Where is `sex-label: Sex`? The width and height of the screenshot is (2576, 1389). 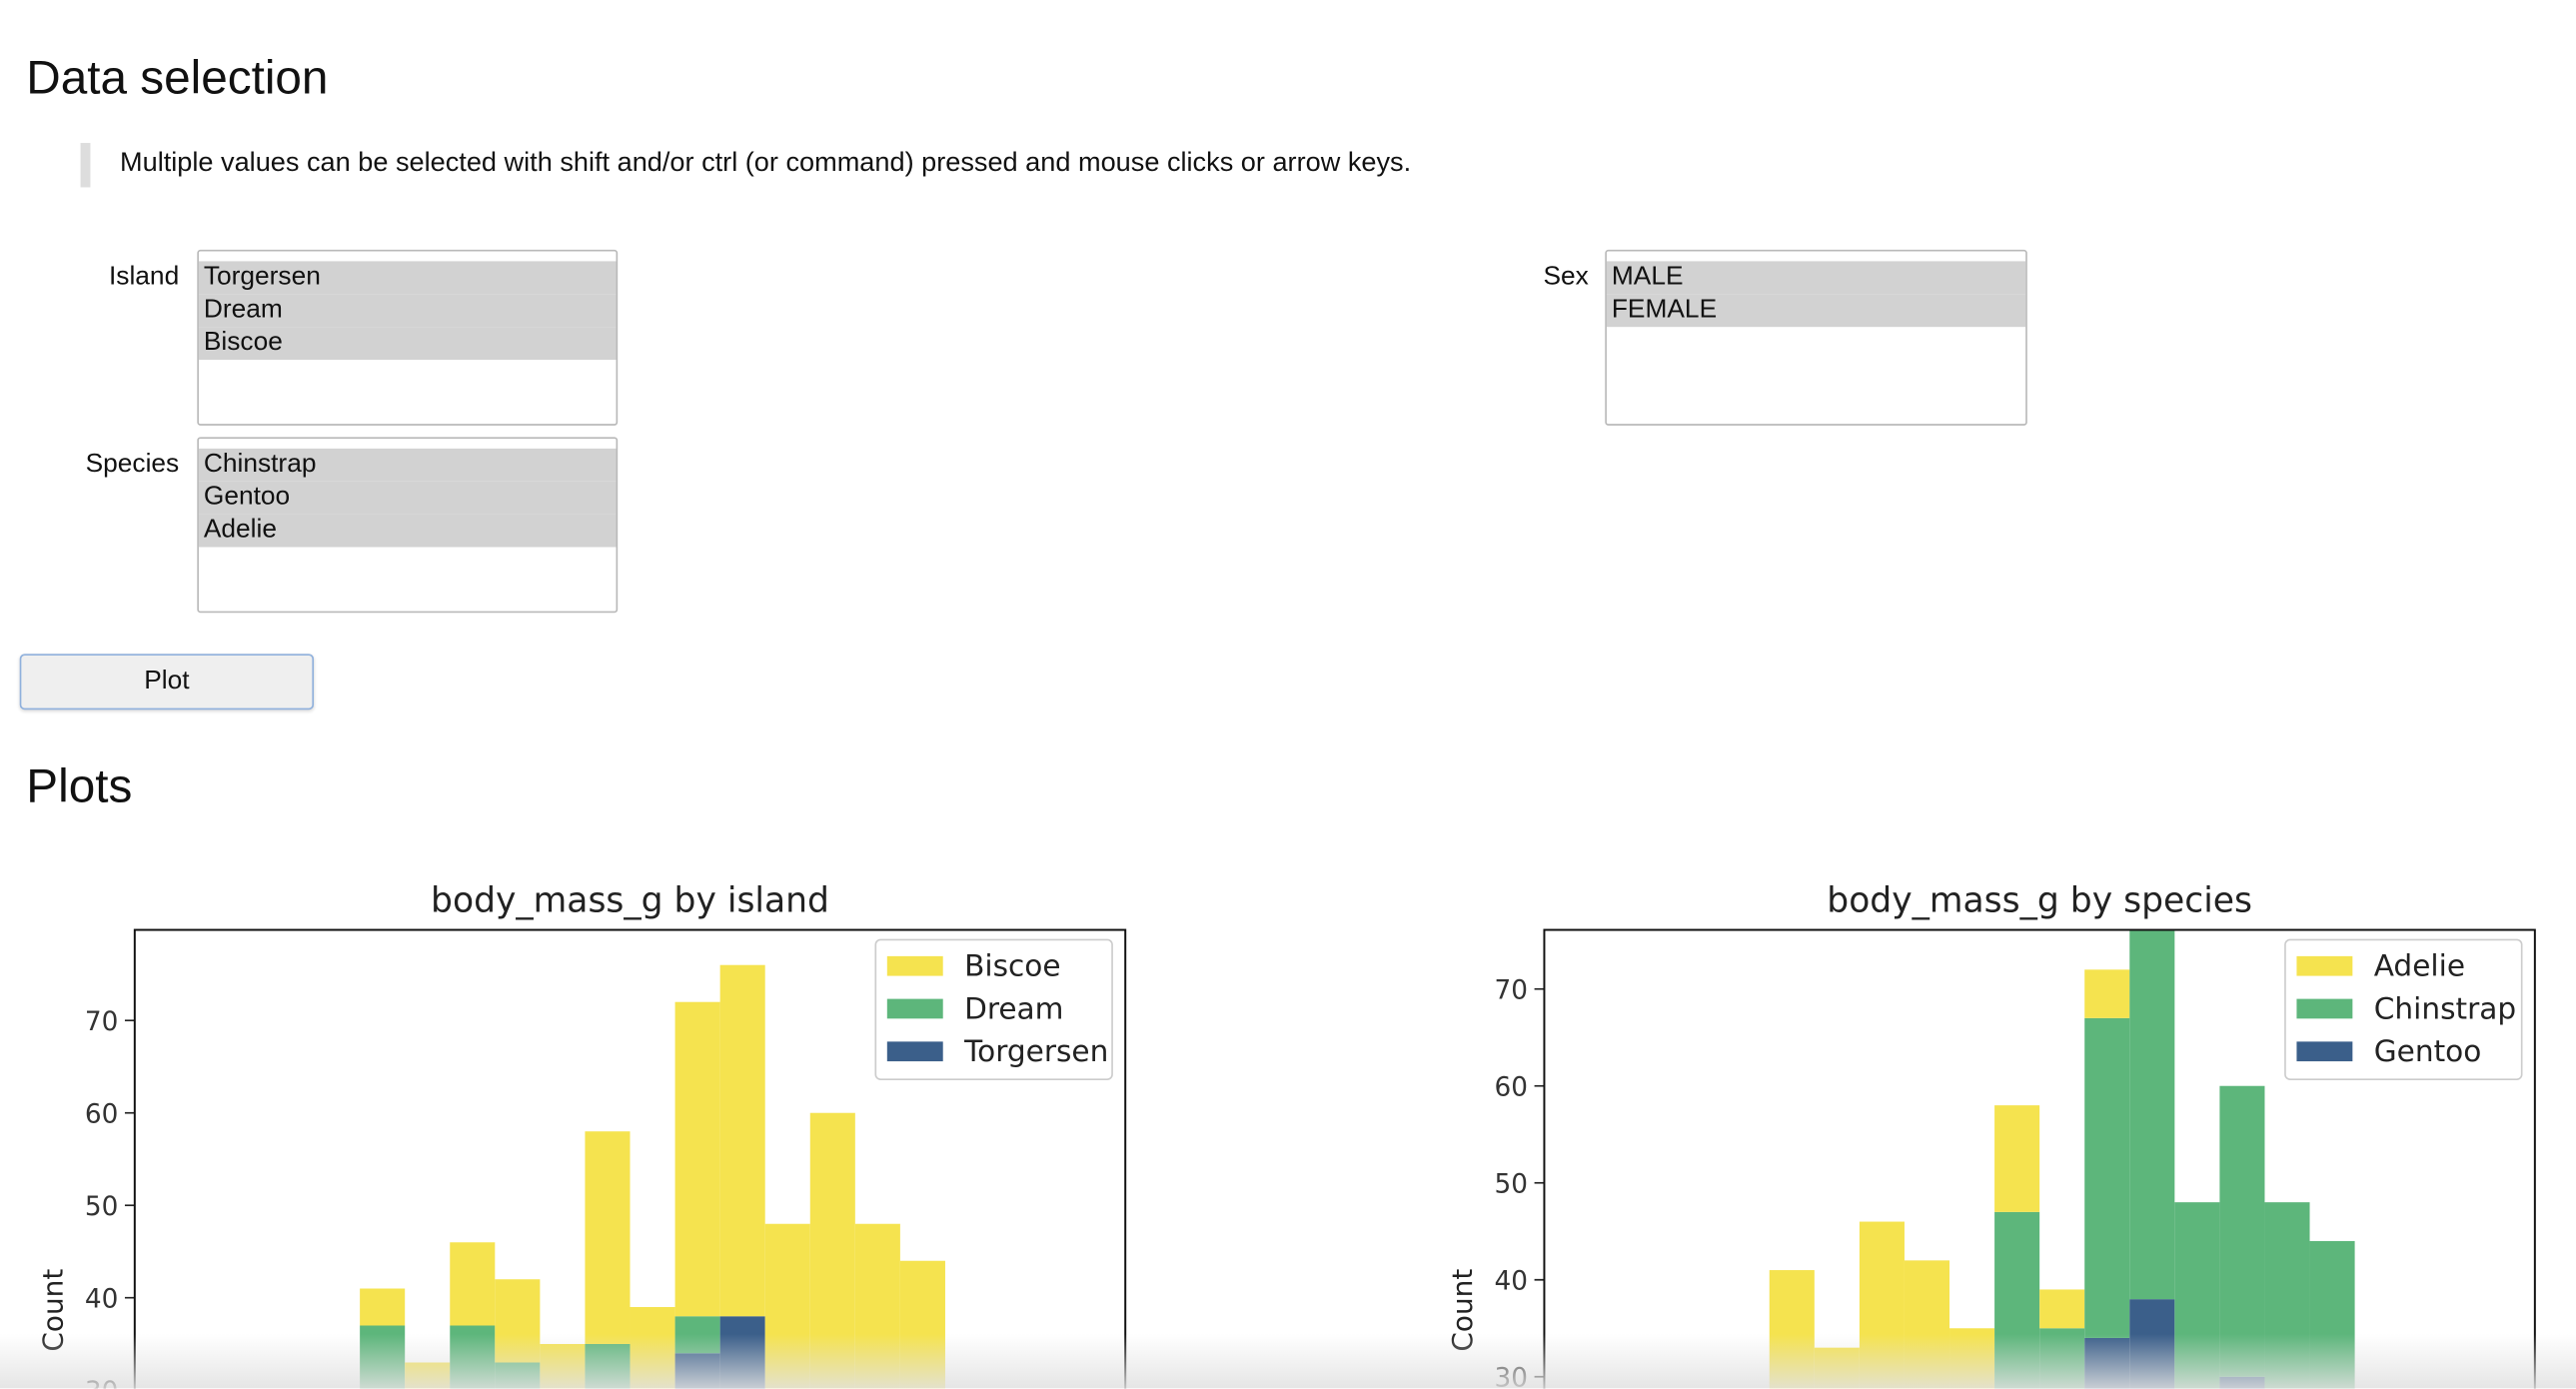
sex-label: Sex is located at coordinates (1566, 277).